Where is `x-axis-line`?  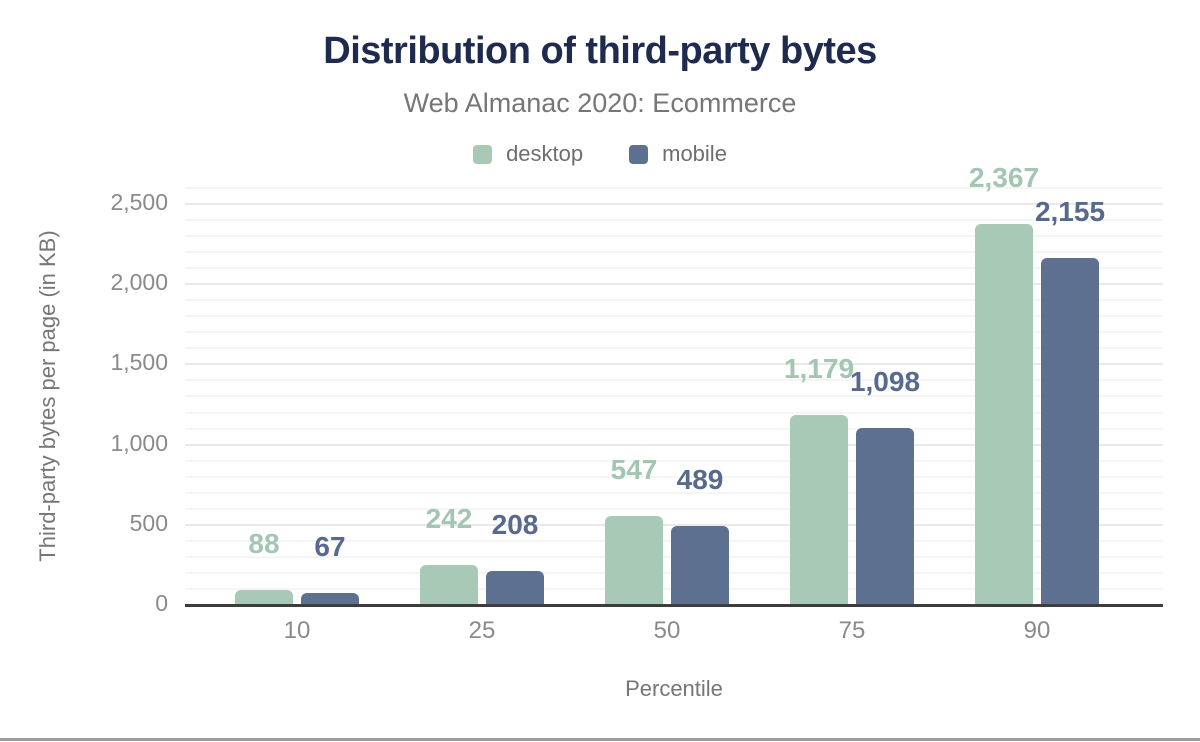 x-axis-line is located at coordinates (674, 605).